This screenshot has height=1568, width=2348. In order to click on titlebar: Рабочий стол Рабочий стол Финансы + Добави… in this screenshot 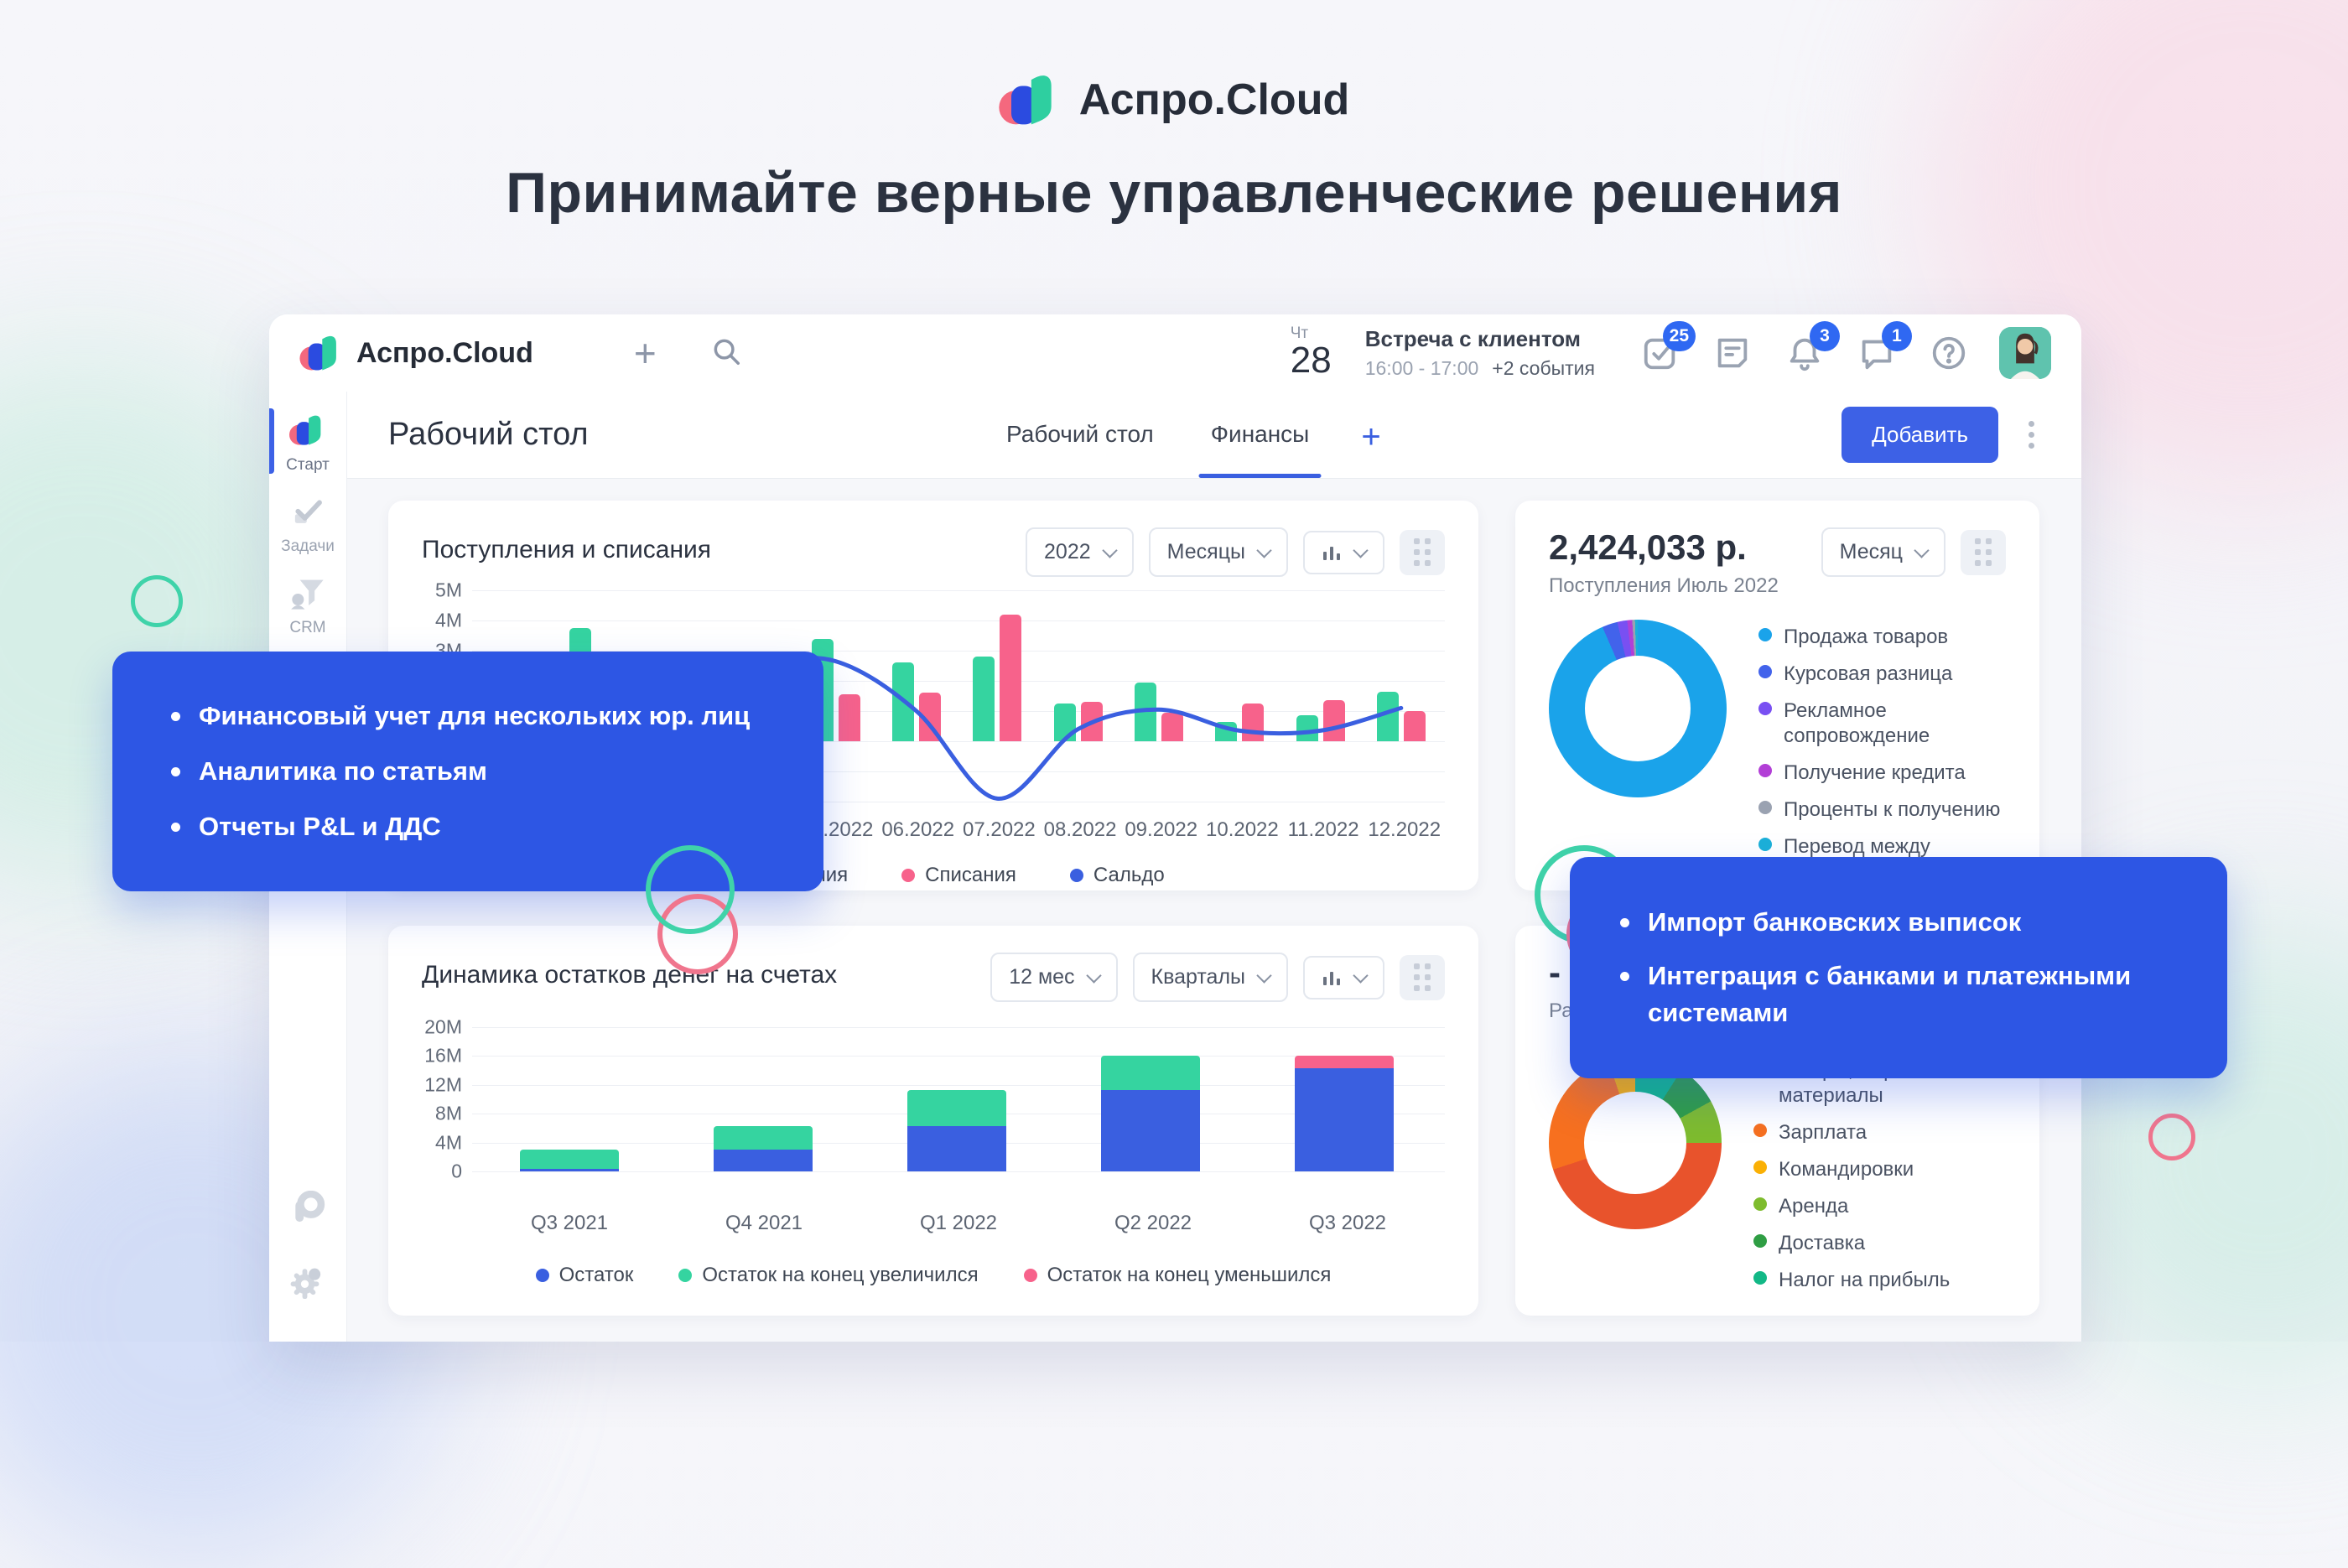, I will do `click(1213, 435)`.